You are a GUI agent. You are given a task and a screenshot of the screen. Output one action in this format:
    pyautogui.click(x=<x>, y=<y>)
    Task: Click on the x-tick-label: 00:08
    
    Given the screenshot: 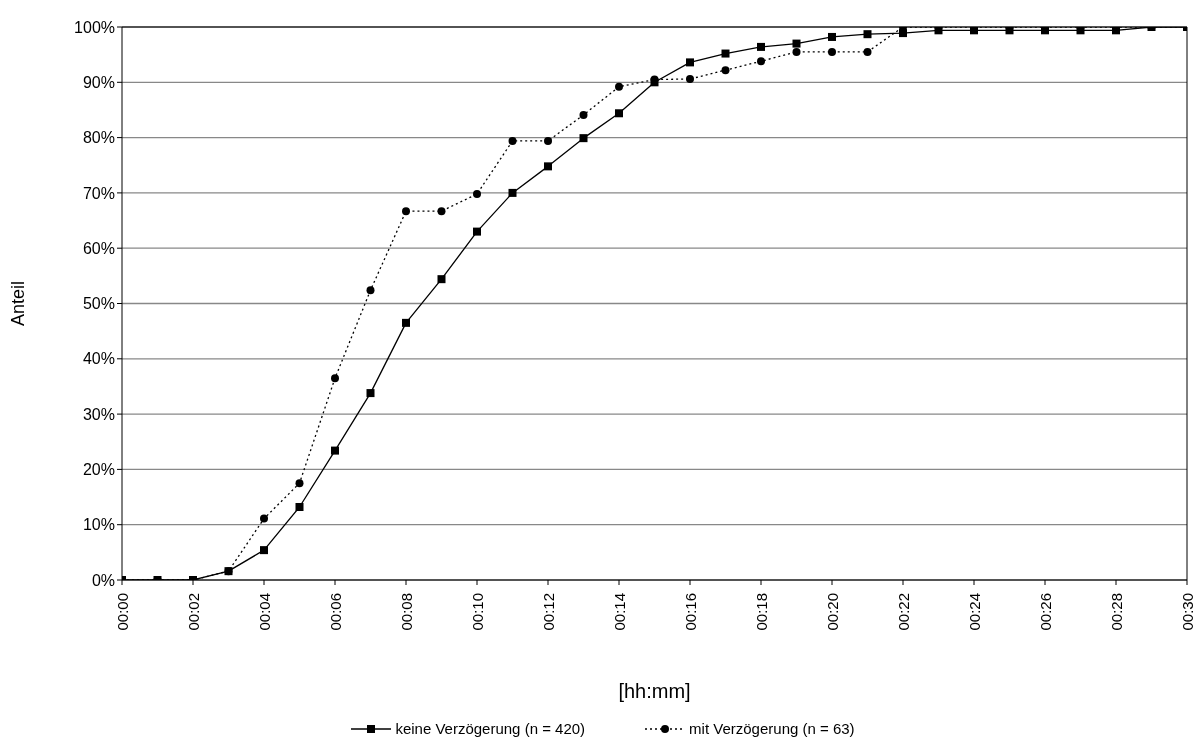 What is the action you would take?
    pyautogui.click(x=406, y=612)
    